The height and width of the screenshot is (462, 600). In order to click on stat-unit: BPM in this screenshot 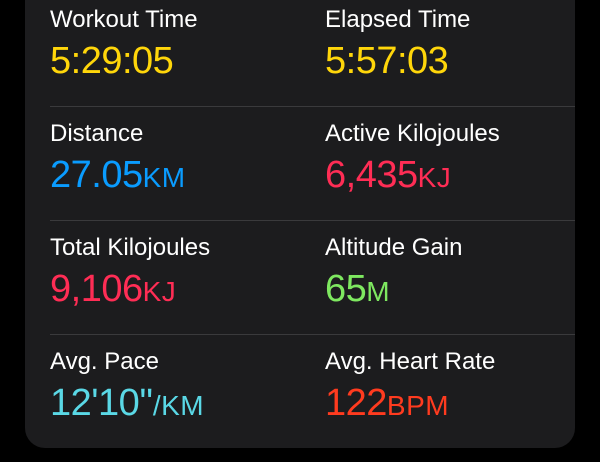, I will do `click(418, 405)`.